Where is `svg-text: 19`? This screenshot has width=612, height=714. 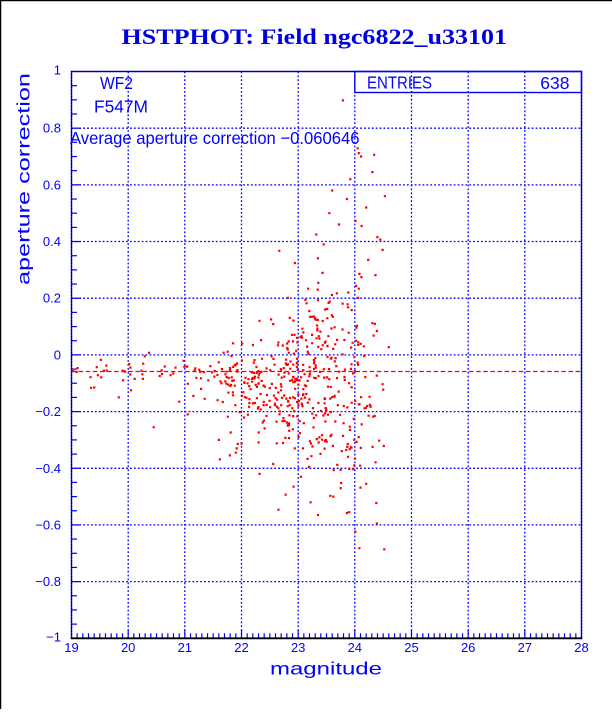 svg-text: 19 is located at coordinates (71, 647).